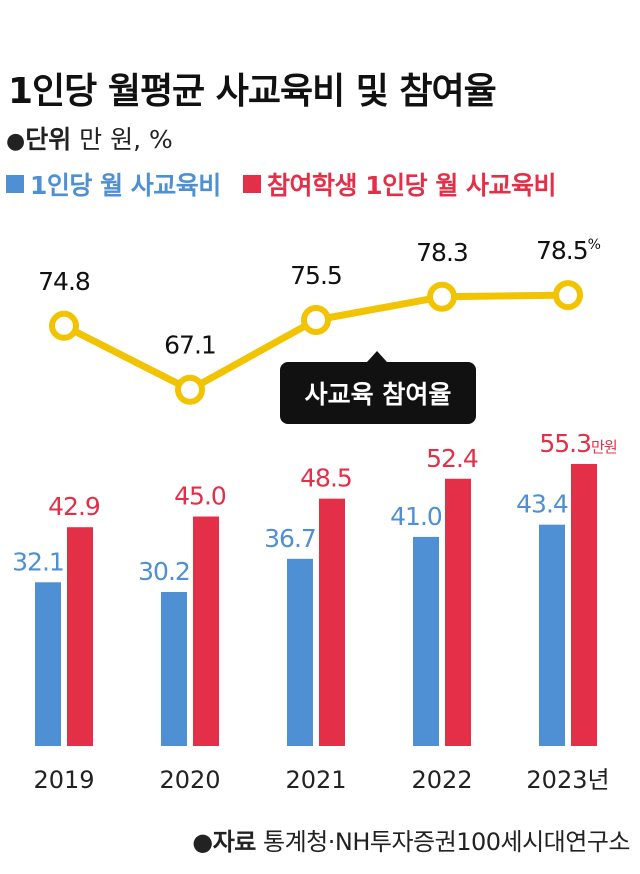  I want to click on x-tick-label: 2022, so click(441, 780).